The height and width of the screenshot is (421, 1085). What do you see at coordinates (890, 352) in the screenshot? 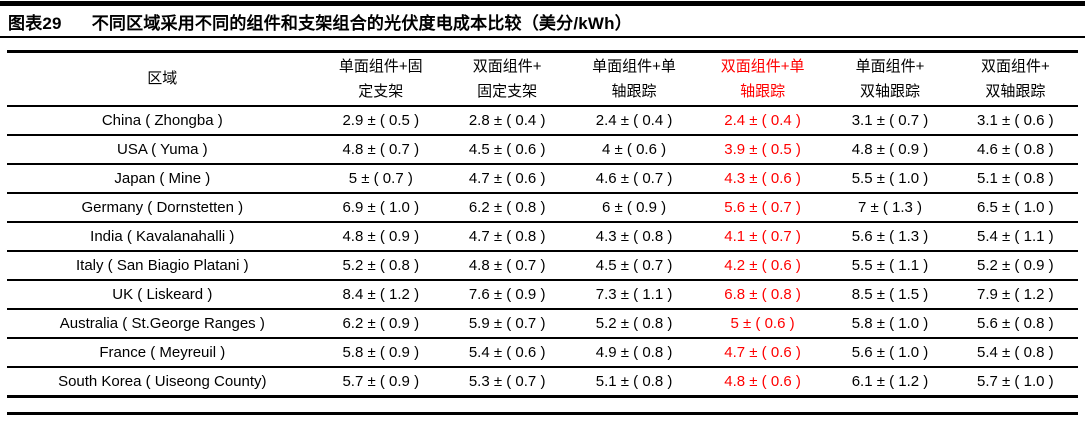
I see `value-cell: 5.6 ± ( 1.0 )` at bounding box center [890, 352].